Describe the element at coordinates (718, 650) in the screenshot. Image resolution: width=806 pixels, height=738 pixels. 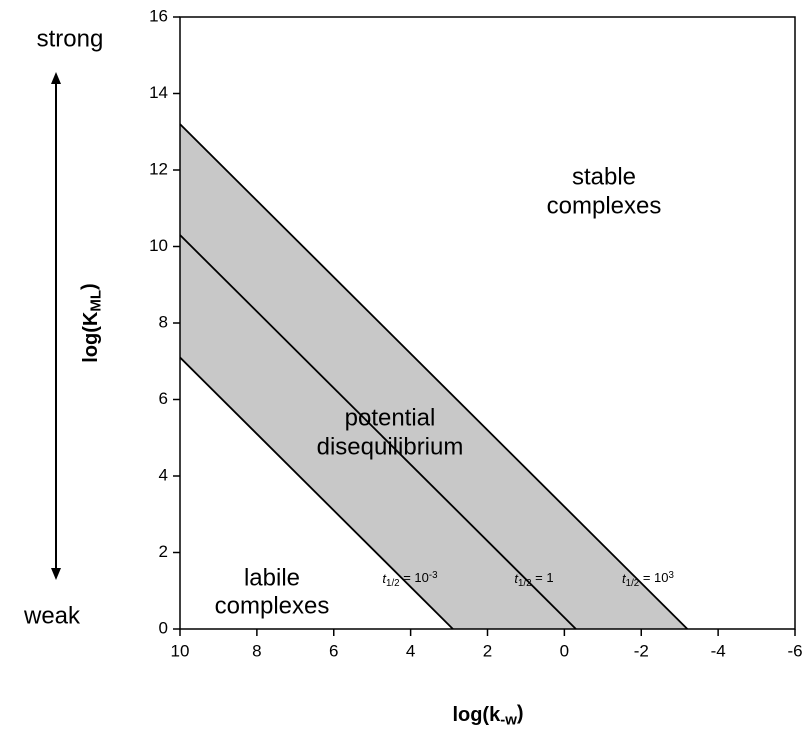
I see `x-tick-label: -4` at that location.